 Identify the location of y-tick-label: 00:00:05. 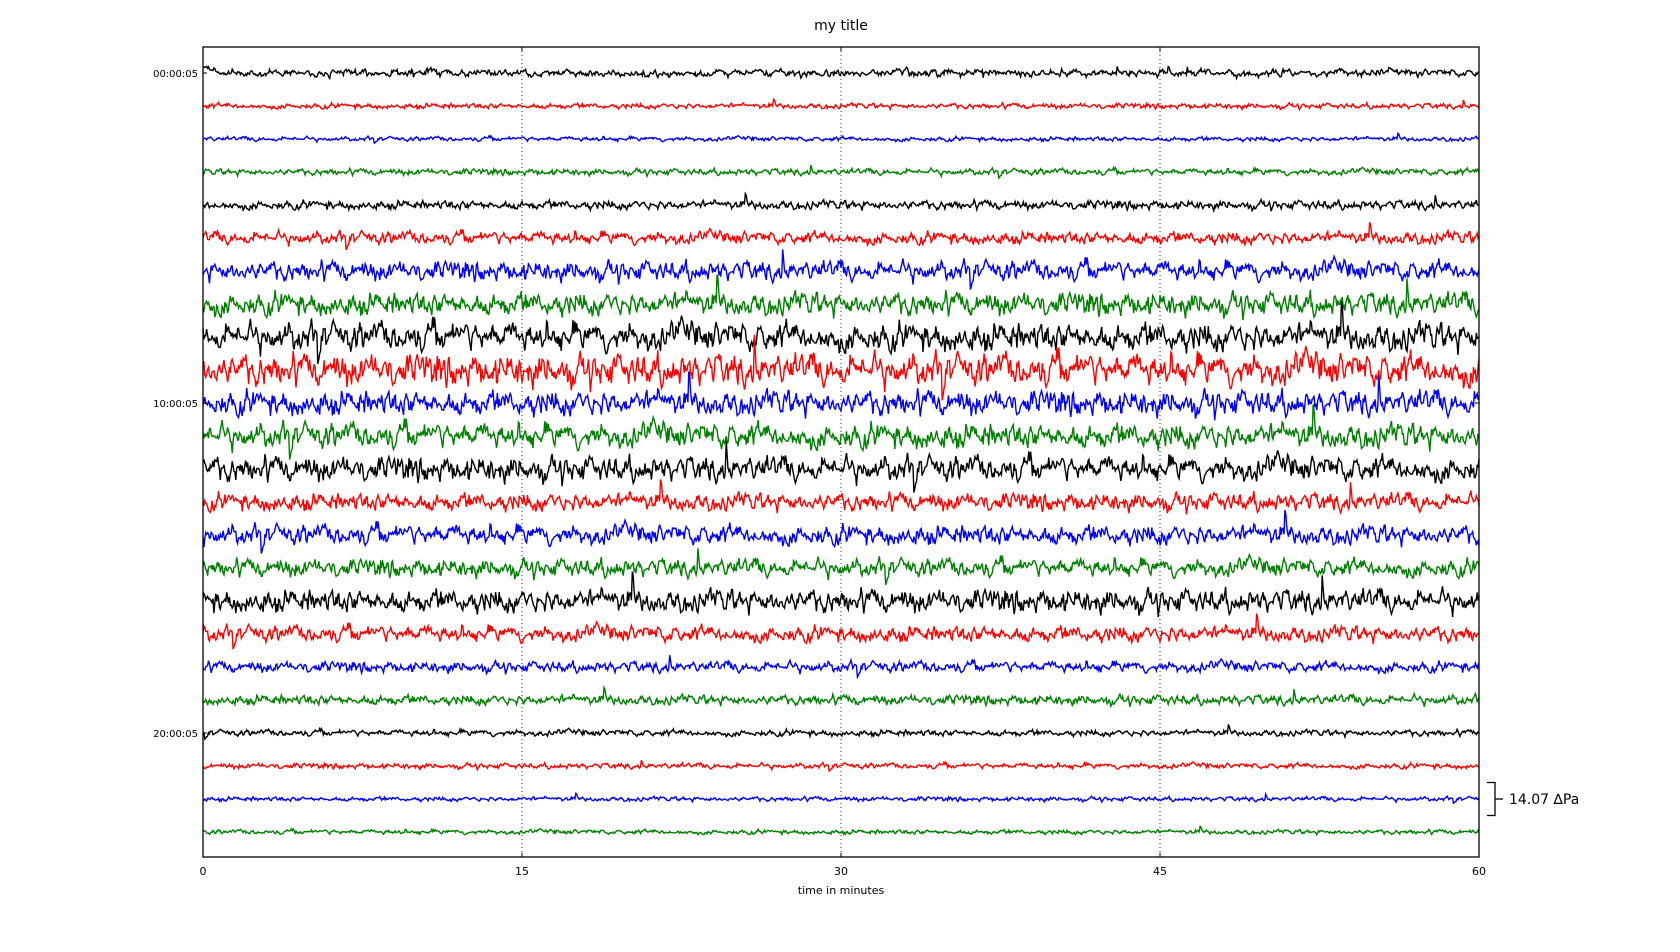
(175, 74).